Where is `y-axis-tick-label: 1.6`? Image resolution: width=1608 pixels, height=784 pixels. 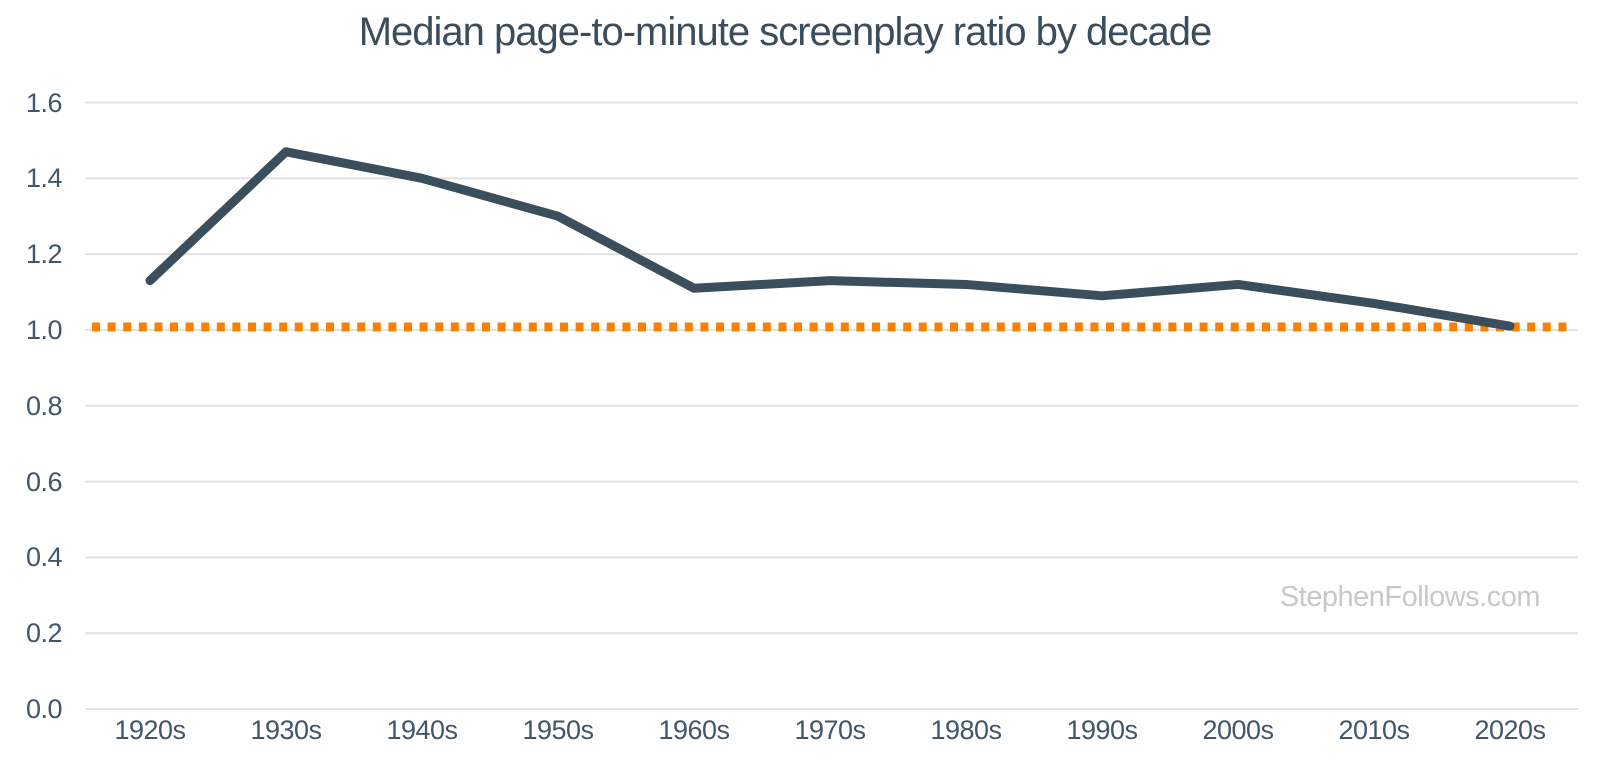 y-axis-tick-label: 1.6 is located at coordinates (44, 102).